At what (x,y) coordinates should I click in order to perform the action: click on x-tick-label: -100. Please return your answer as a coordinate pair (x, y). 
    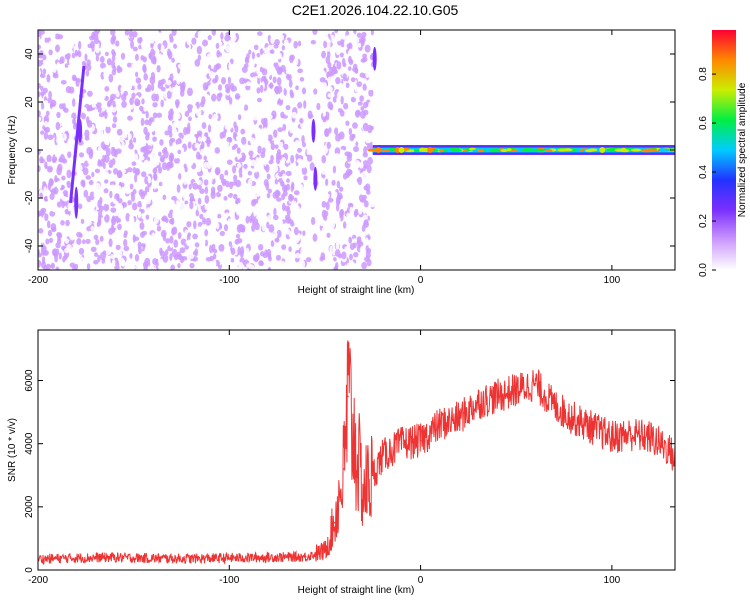
    Looking at the image, I should click on (229, 280).